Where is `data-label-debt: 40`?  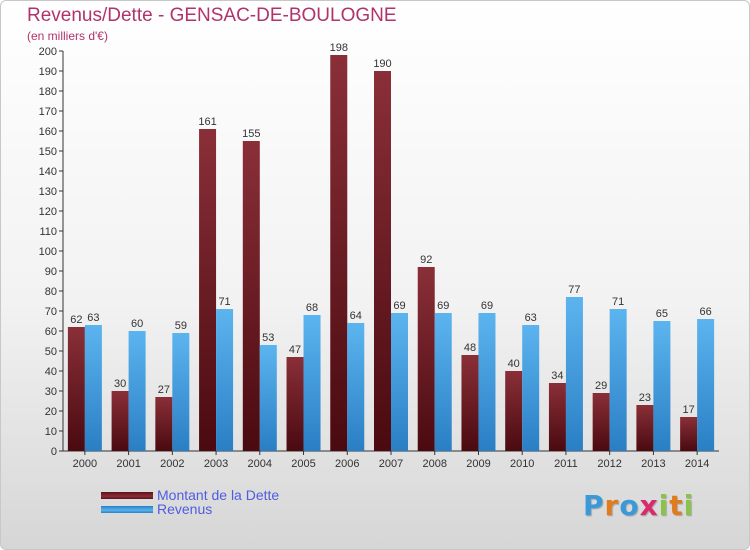 data-label-debt: 40 is located at coordinates (514, 364).